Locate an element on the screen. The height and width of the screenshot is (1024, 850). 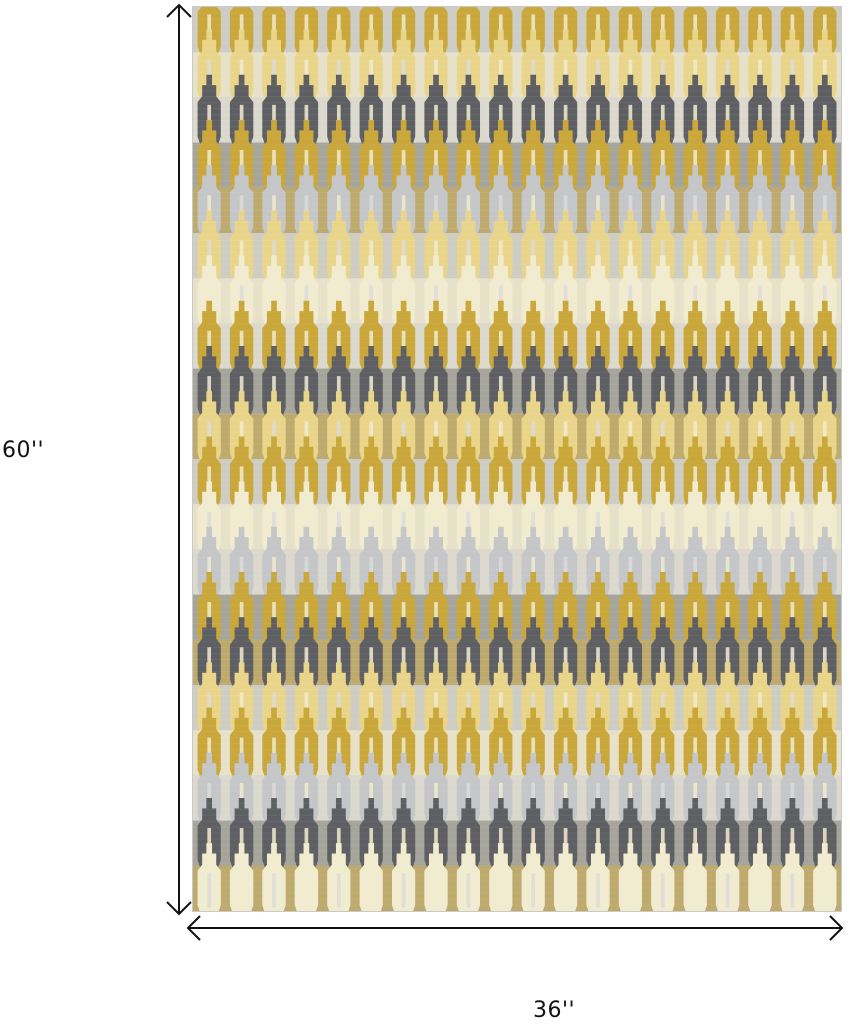
width-dimension-label: 36'' is located at coordinates (554, 1010).